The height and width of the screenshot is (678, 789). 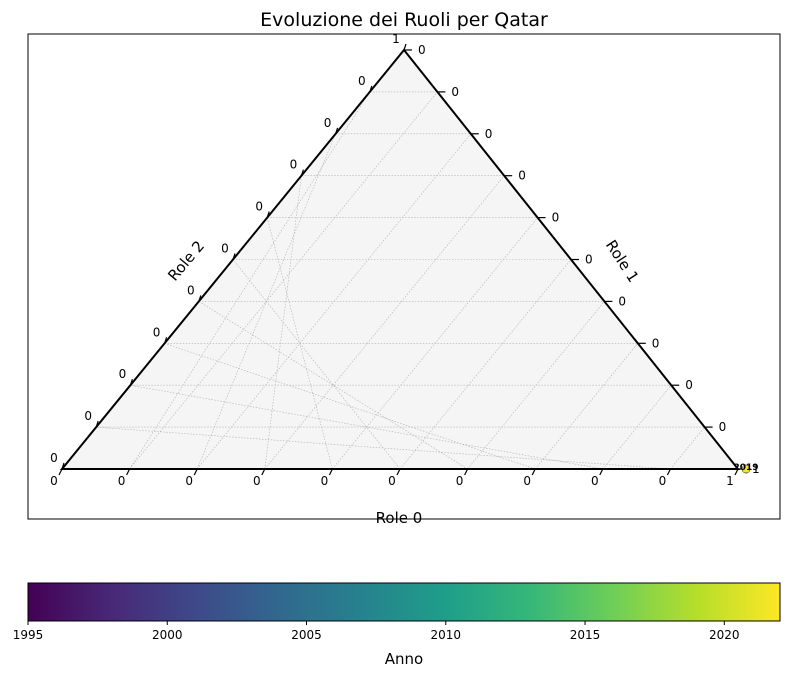 I want to click on role1-tick-label: 1, so click(x=756, y=469).